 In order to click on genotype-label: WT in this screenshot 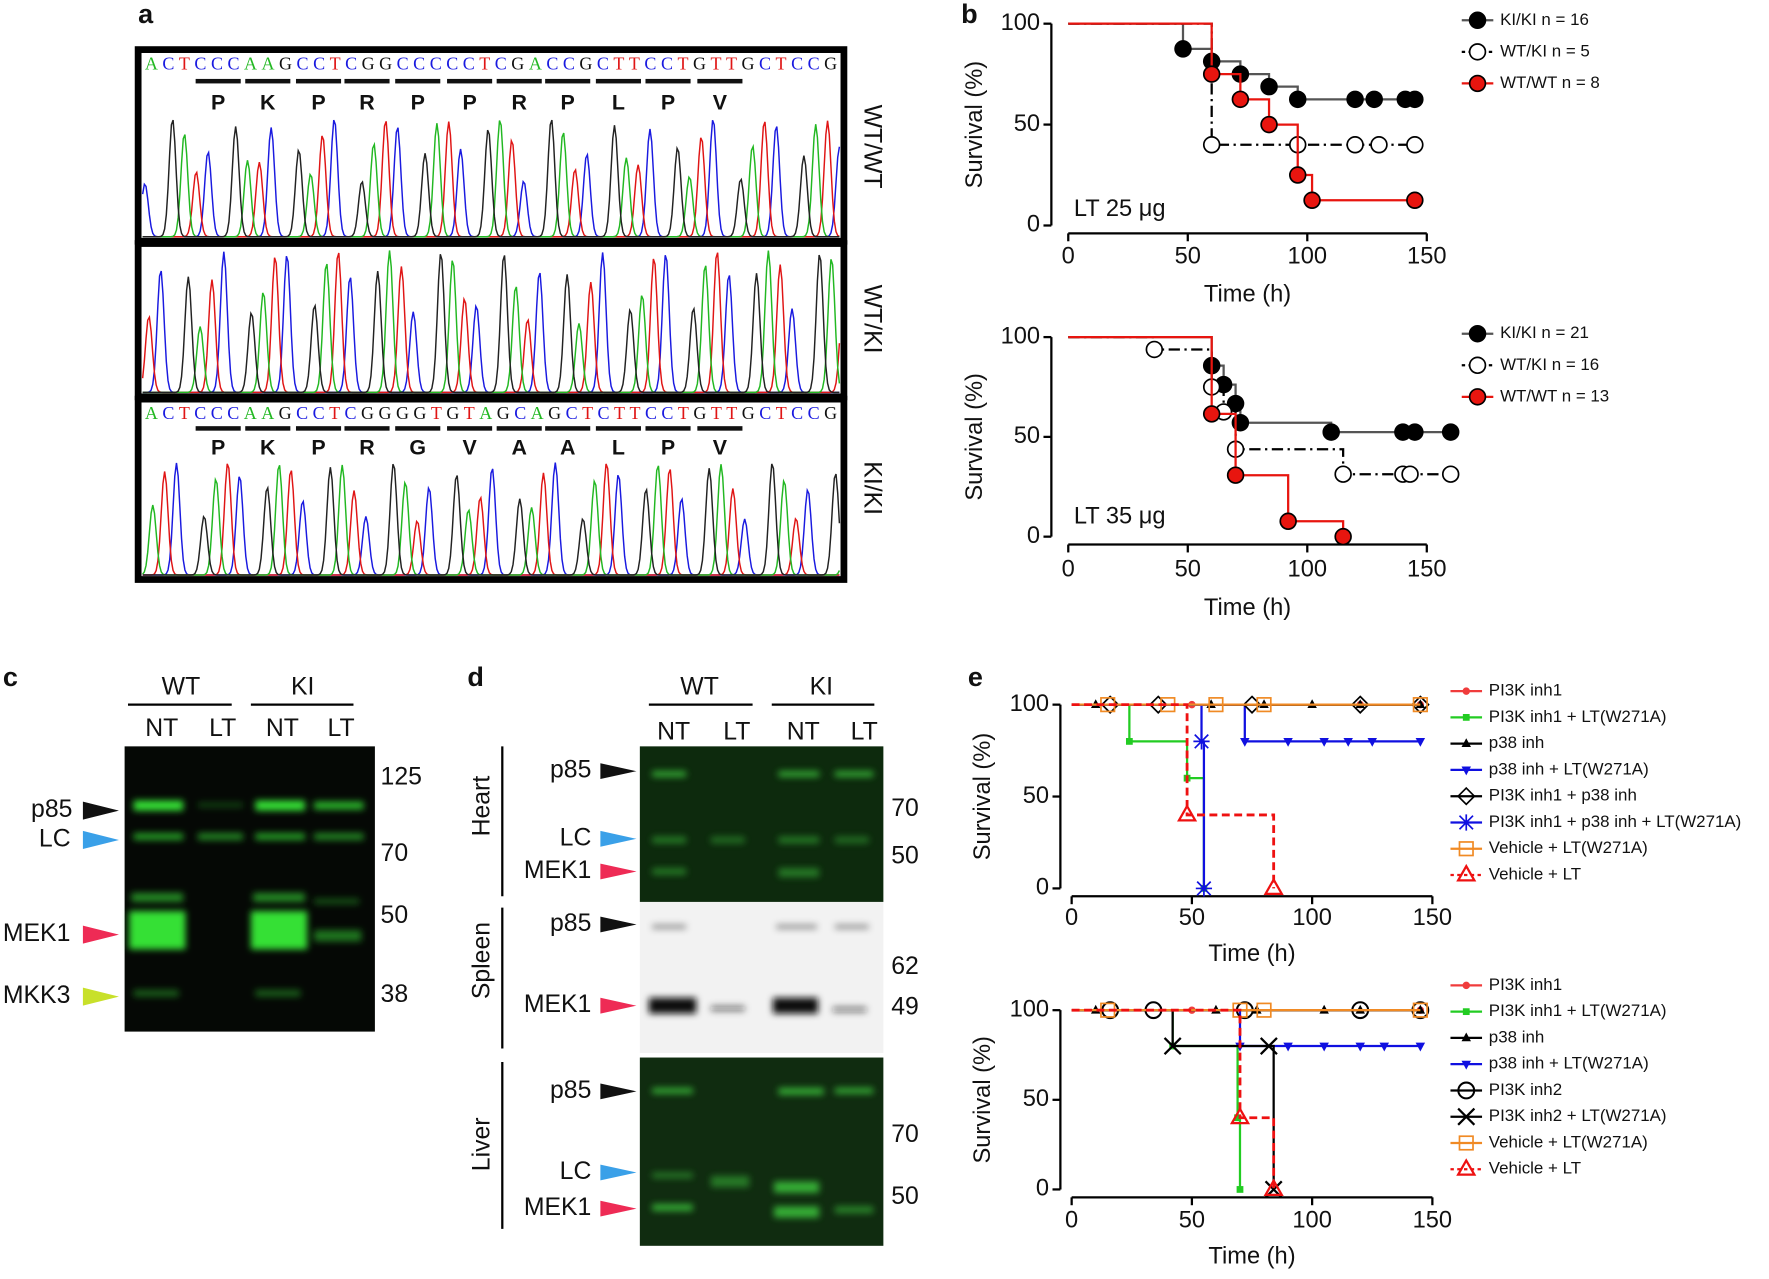, I will do `click(699, 686)`.